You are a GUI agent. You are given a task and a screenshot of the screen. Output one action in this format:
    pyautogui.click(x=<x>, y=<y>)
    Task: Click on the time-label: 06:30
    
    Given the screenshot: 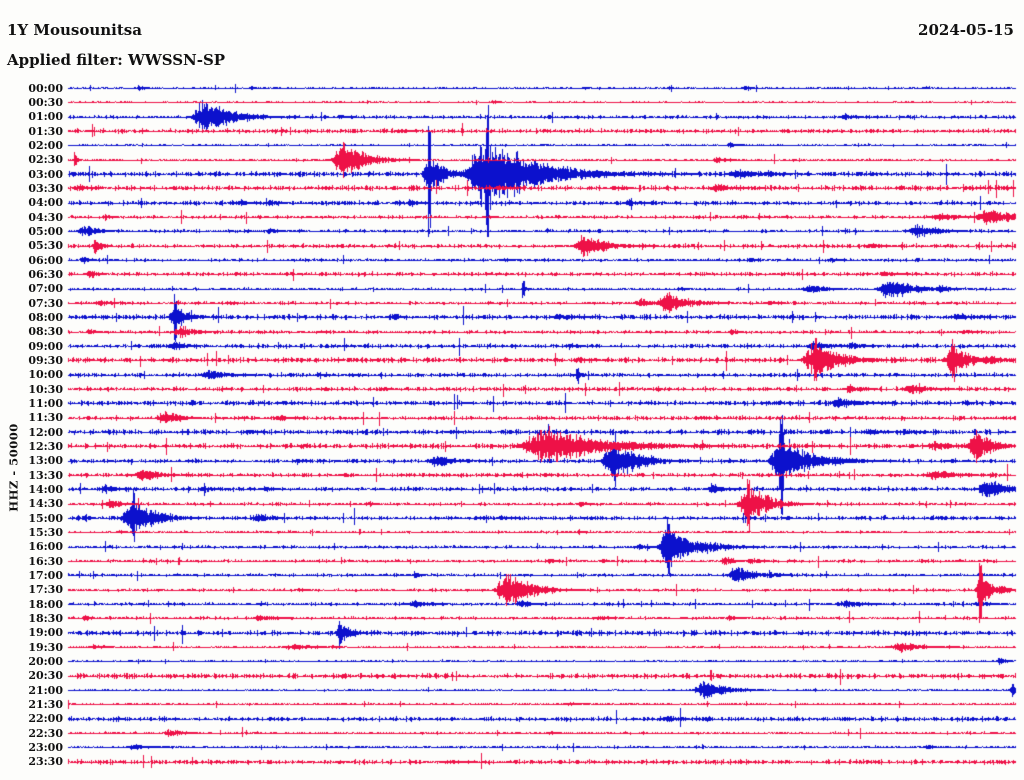 What is the action you would take?
    pyautogui.click(x=45, y=274)
    